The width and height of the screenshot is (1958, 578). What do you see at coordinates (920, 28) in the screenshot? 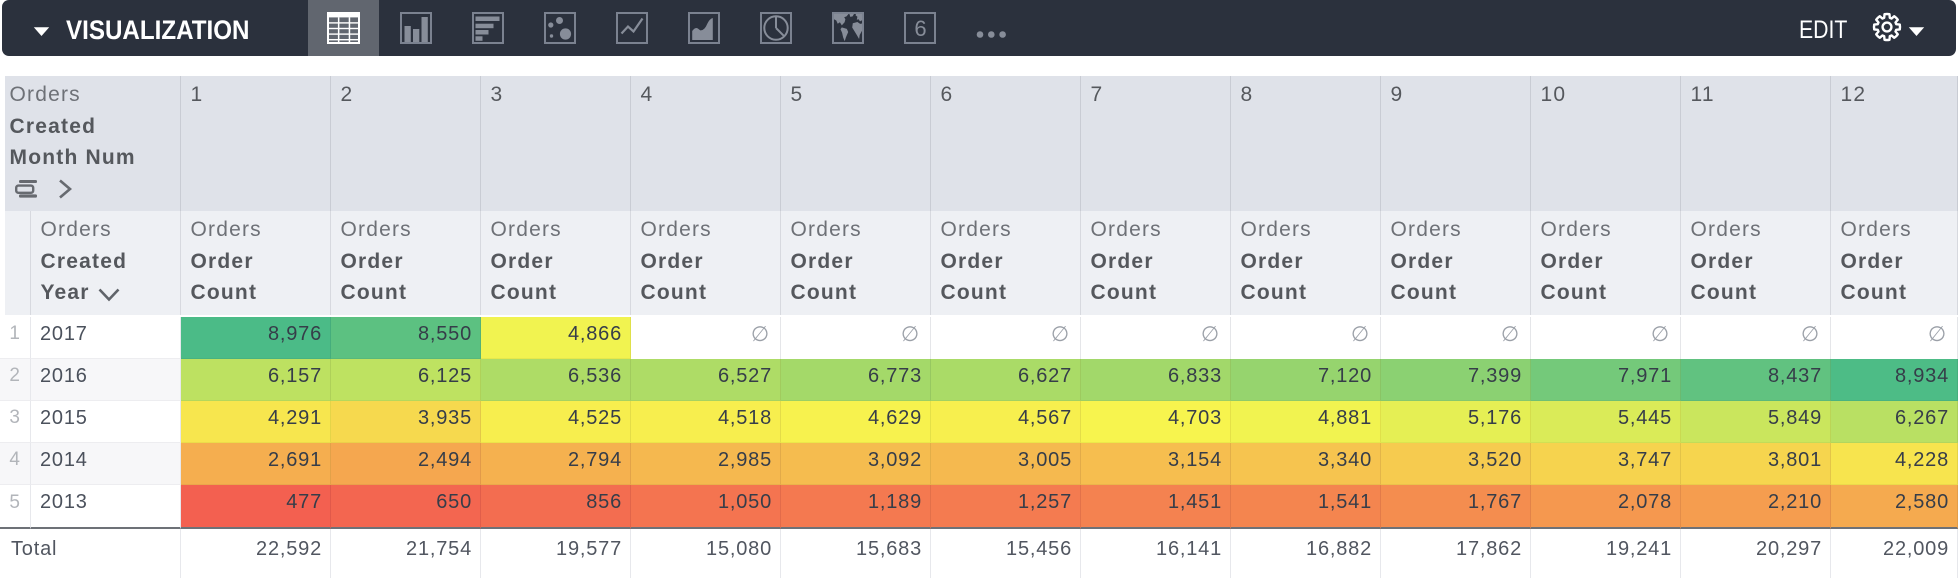
I see `svg-text: 6` at bounding box center [920, 28].